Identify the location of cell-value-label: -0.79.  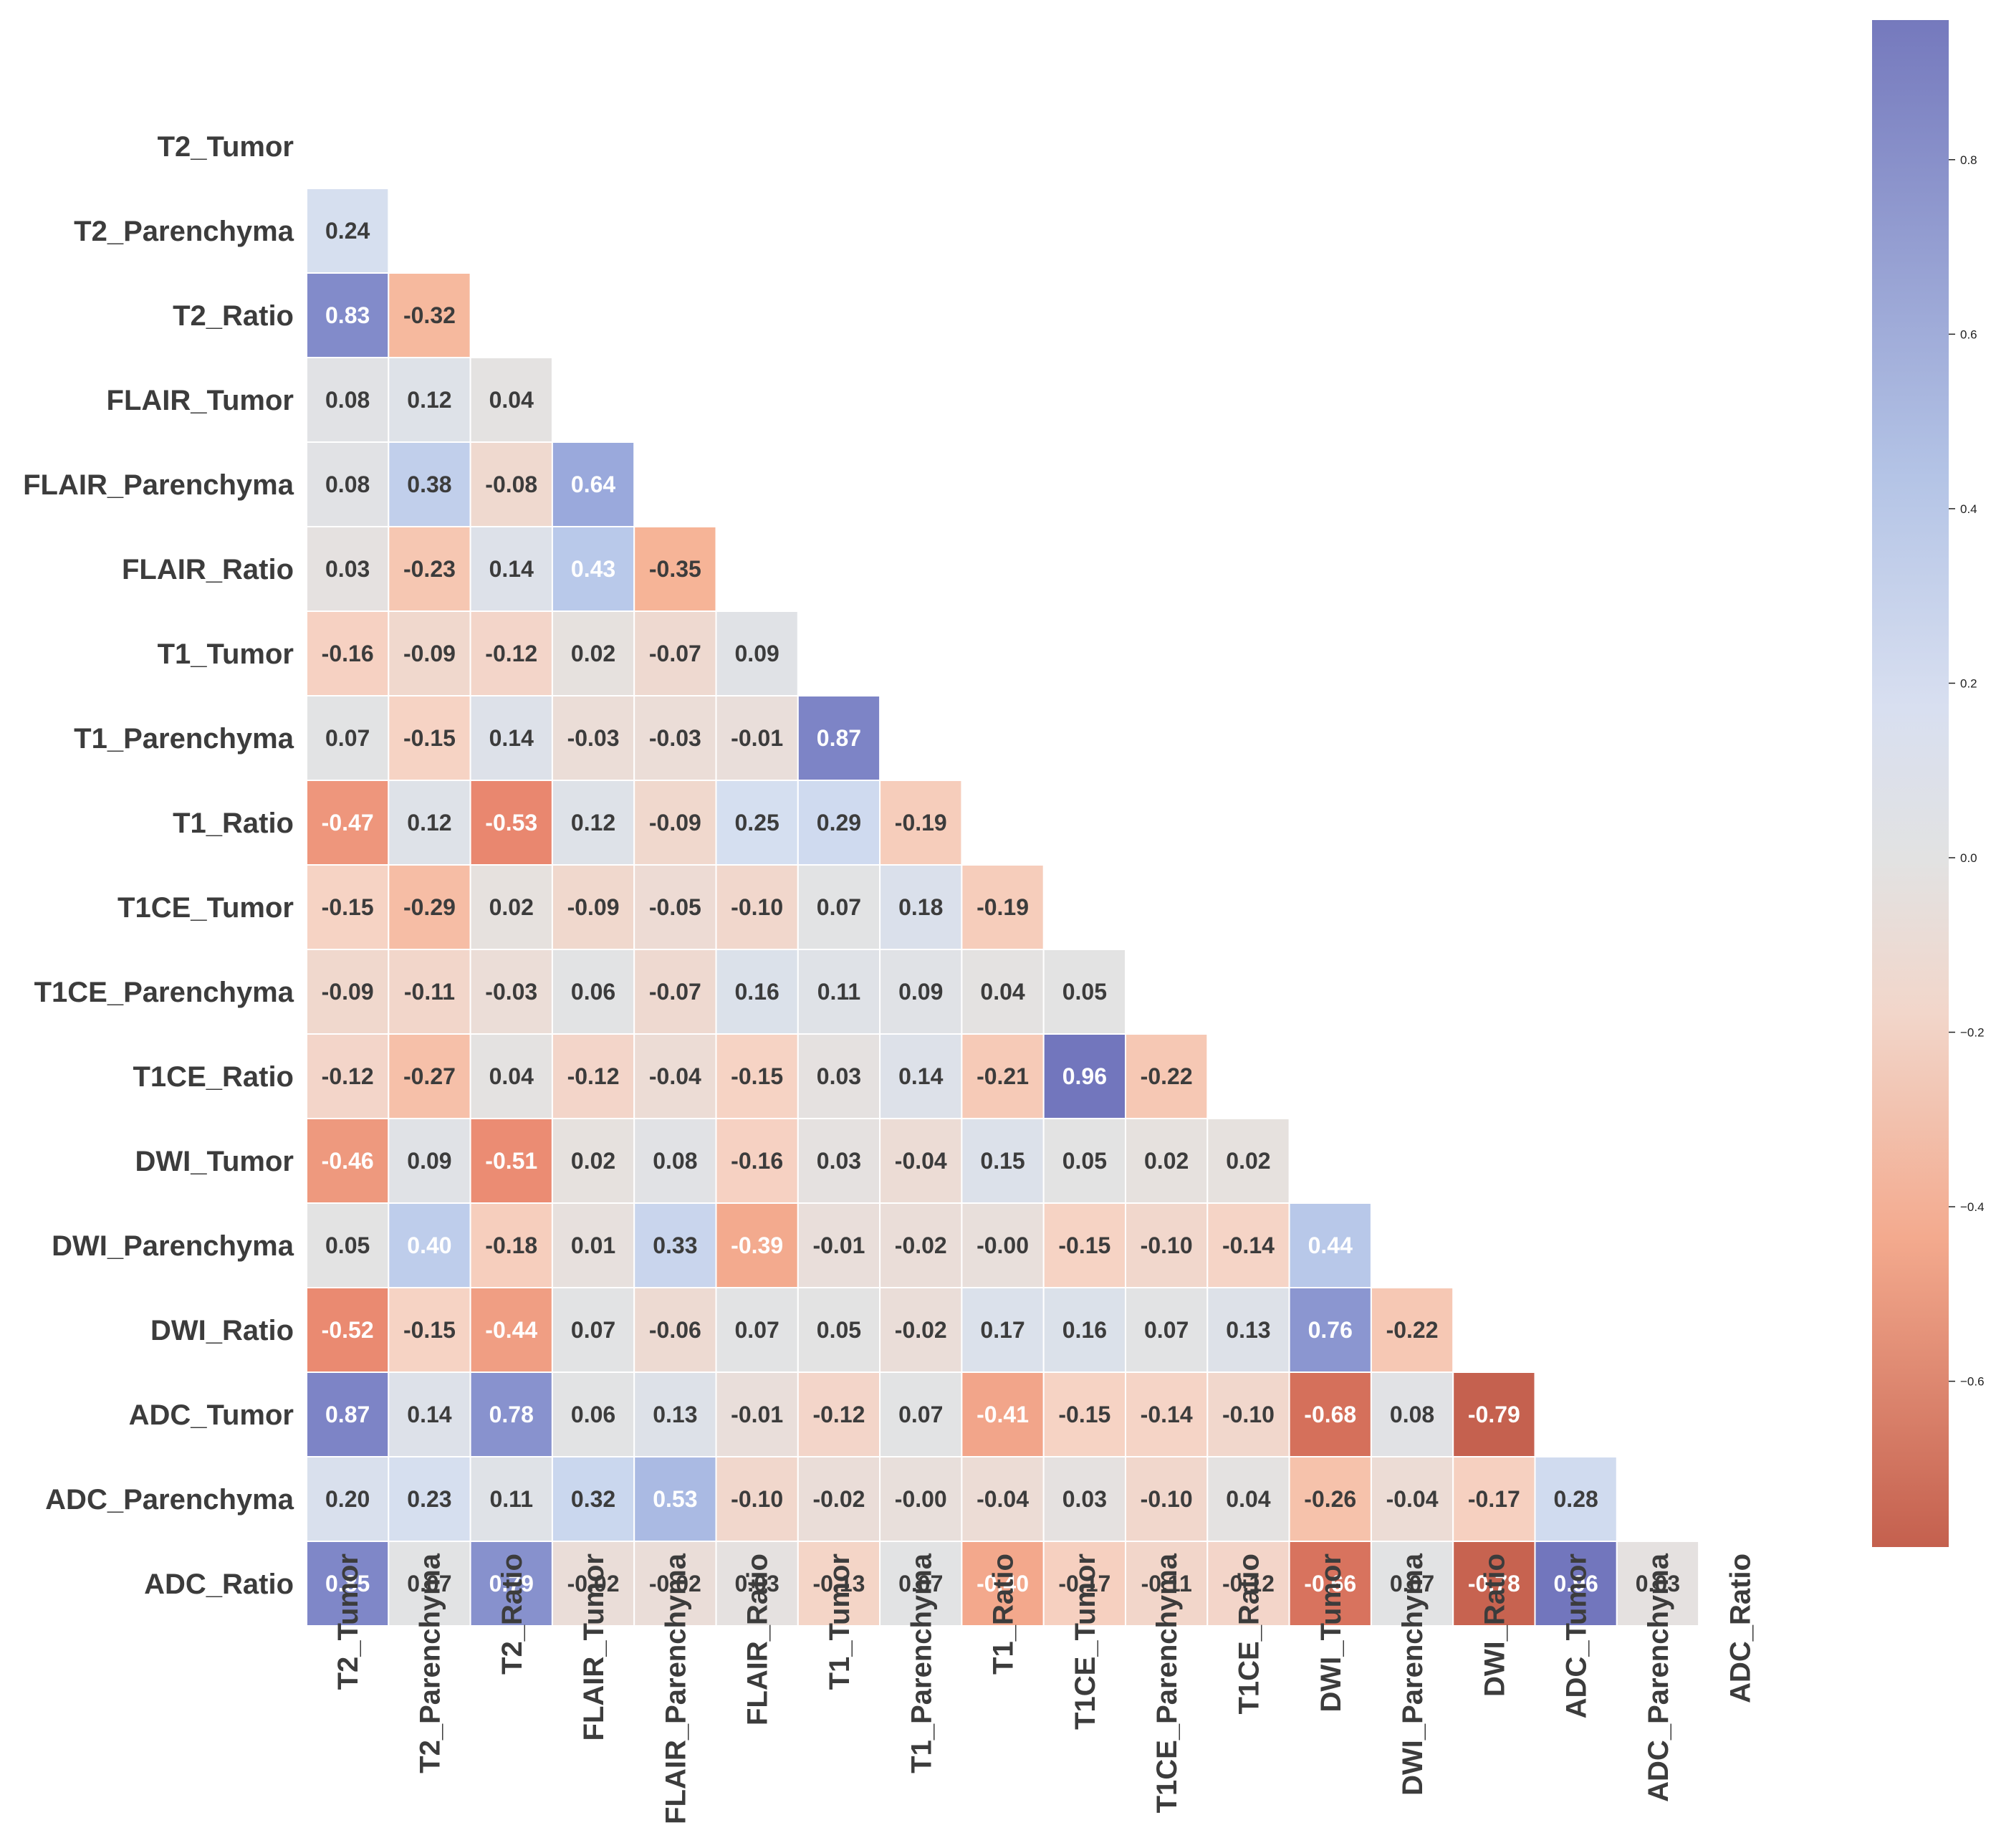
(1494, 1414).